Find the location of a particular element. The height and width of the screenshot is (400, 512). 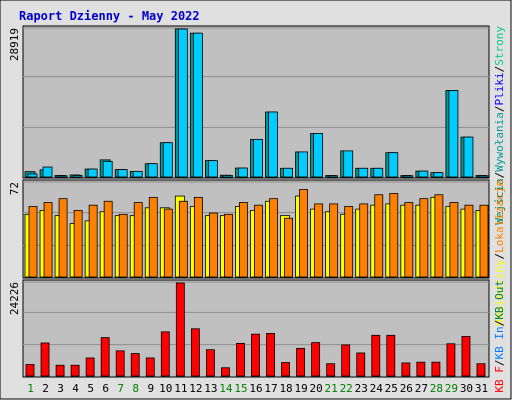

legend-entry: KB Out is located at coordinates (499, 300).